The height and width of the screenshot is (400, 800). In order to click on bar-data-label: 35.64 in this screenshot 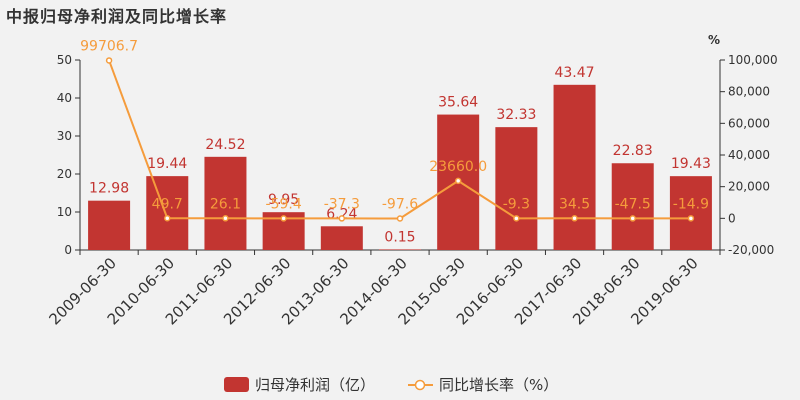, I will do `click(458, 103)`.